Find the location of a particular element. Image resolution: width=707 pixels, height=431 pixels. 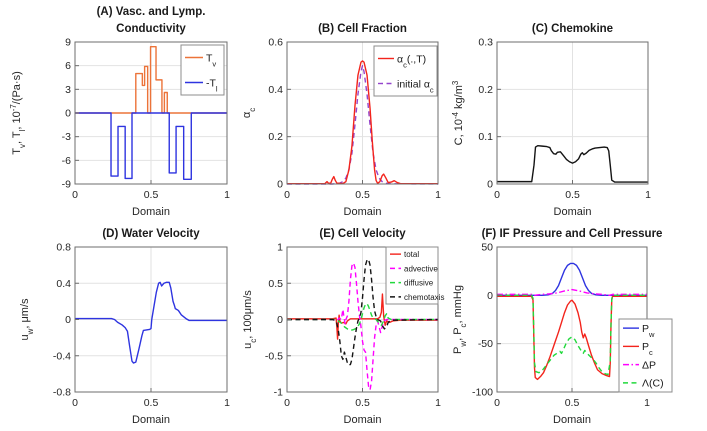

y-tick-label: -100 is located at coordinates (482, 393).